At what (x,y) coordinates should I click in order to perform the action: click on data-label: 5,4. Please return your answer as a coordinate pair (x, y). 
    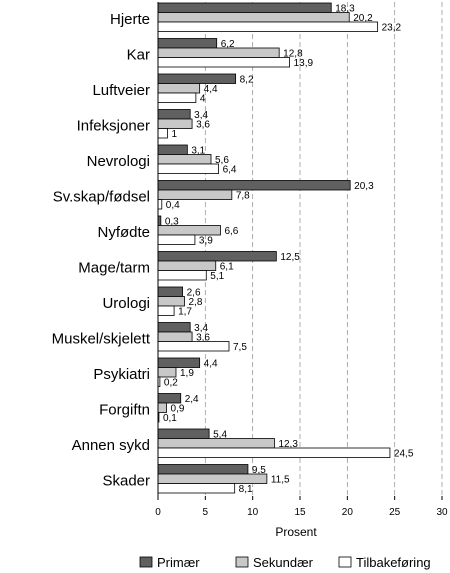
    Looking at the image, I should click on (220, 434).